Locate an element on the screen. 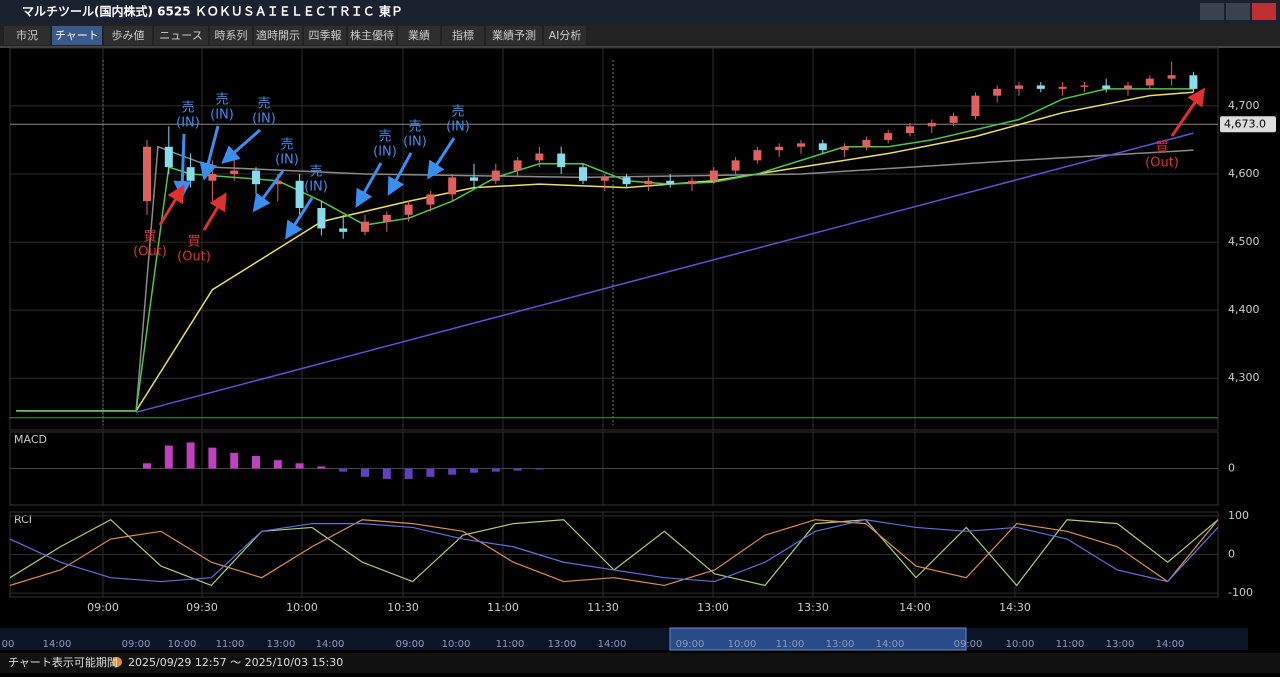 The width and height of the screenshot is (1280, 677). y-tick-label: 4,300 is located at coordinates (1244, 377).